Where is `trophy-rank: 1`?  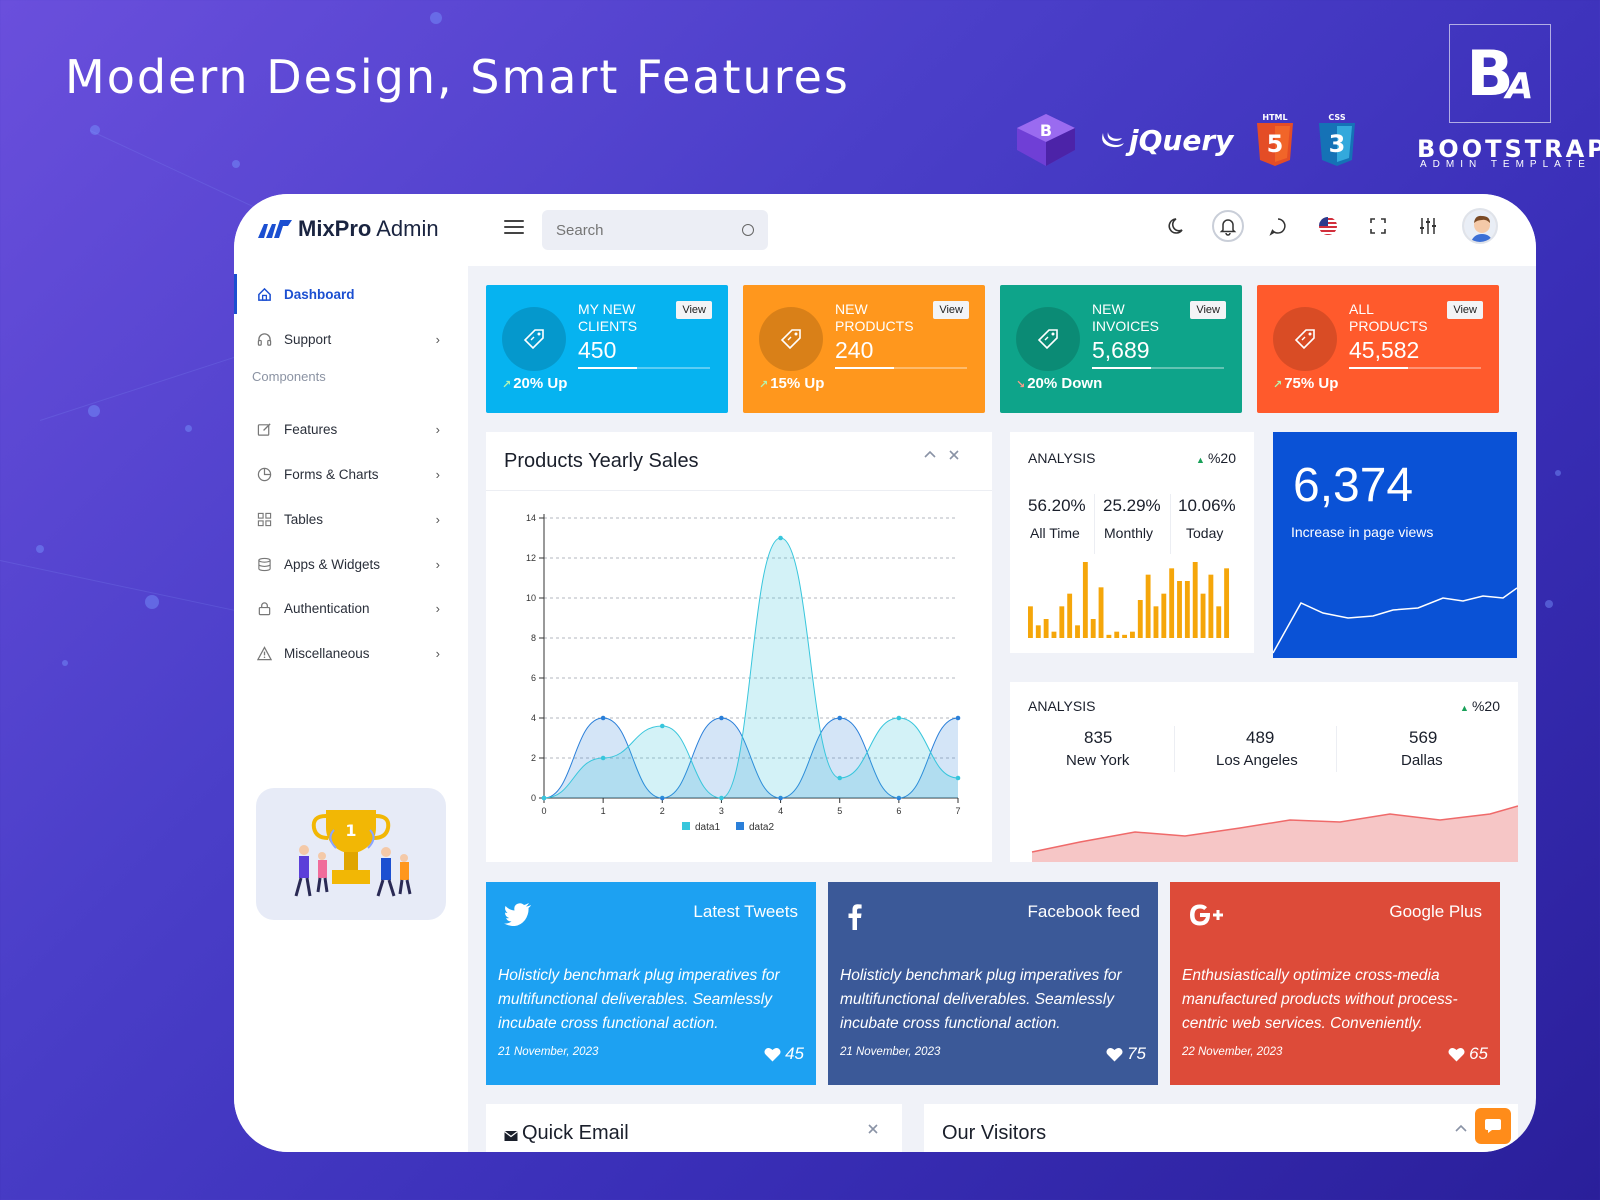 trophy-rank: 1 is located at coordinates (350, 830).